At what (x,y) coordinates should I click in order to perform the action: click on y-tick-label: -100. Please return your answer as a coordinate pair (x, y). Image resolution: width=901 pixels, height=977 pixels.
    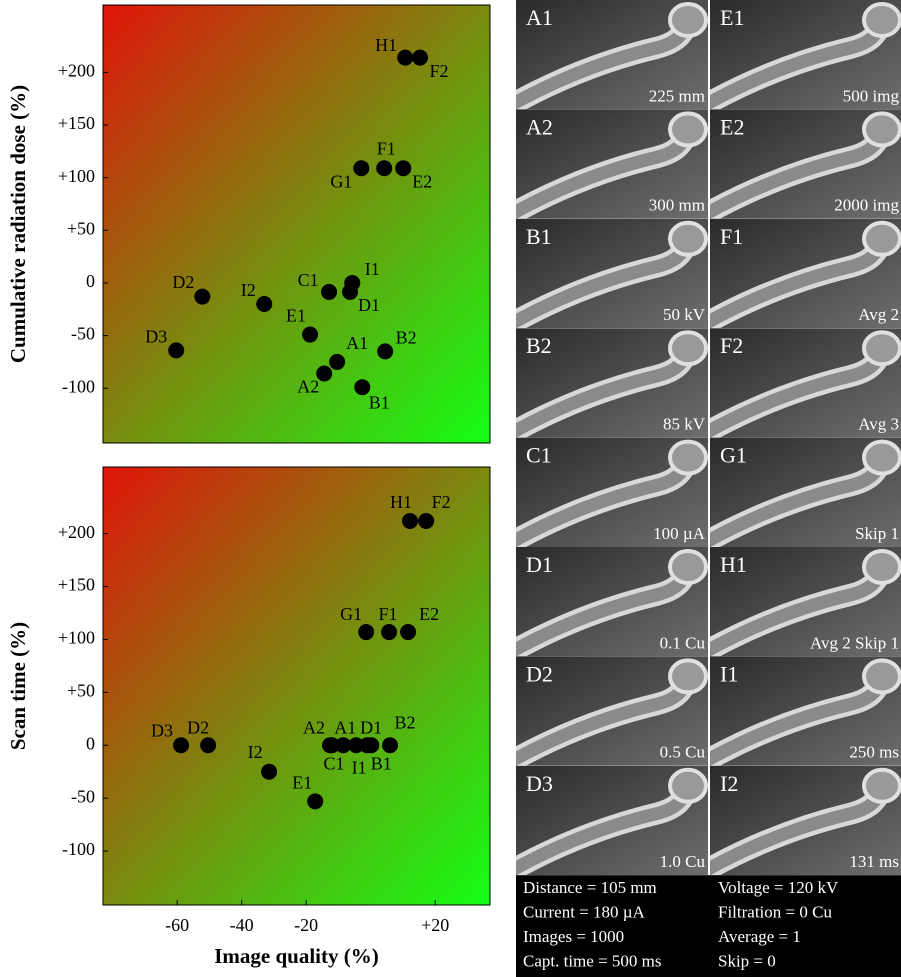
    Looking at the image, I should click on (78, 386).